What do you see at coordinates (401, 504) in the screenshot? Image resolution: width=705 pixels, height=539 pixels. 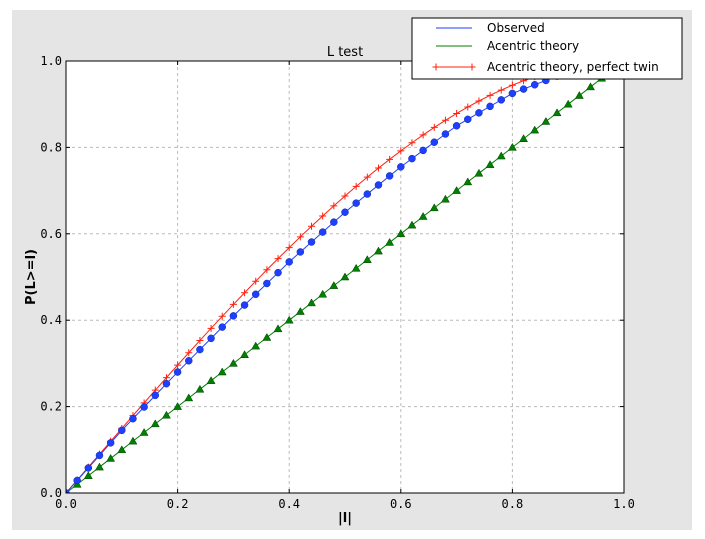 I see `x-tick-label: 0.6` at bounding box center [401, 504].